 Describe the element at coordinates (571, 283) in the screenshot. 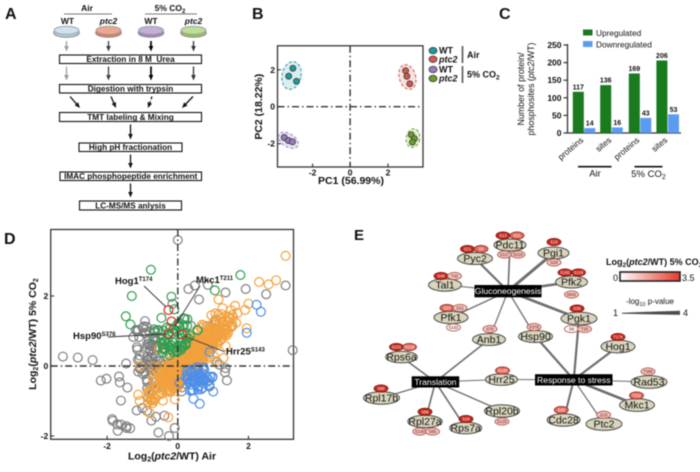

I see `svg-text: Pfk2` at that location.